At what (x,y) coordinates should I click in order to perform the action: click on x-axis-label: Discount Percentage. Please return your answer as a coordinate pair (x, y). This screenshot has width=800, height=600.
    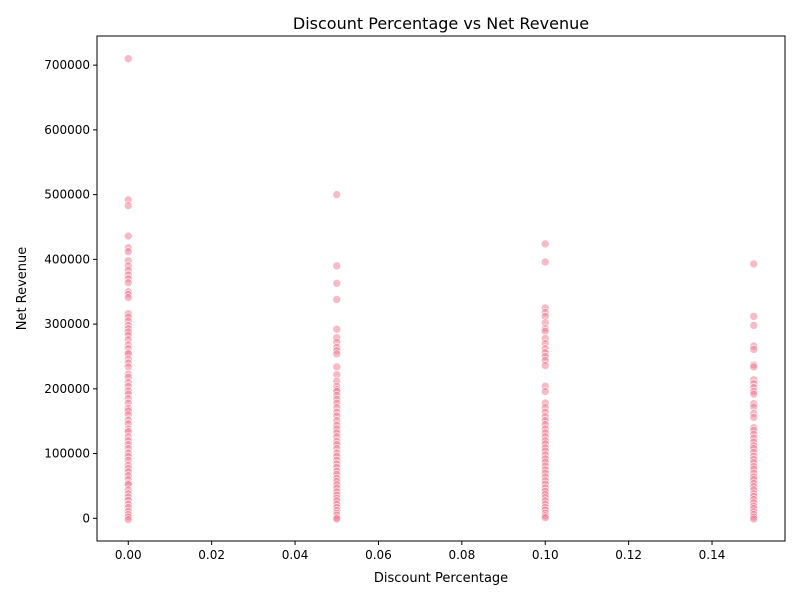
    Looking at the image, I should click on (441, 578).